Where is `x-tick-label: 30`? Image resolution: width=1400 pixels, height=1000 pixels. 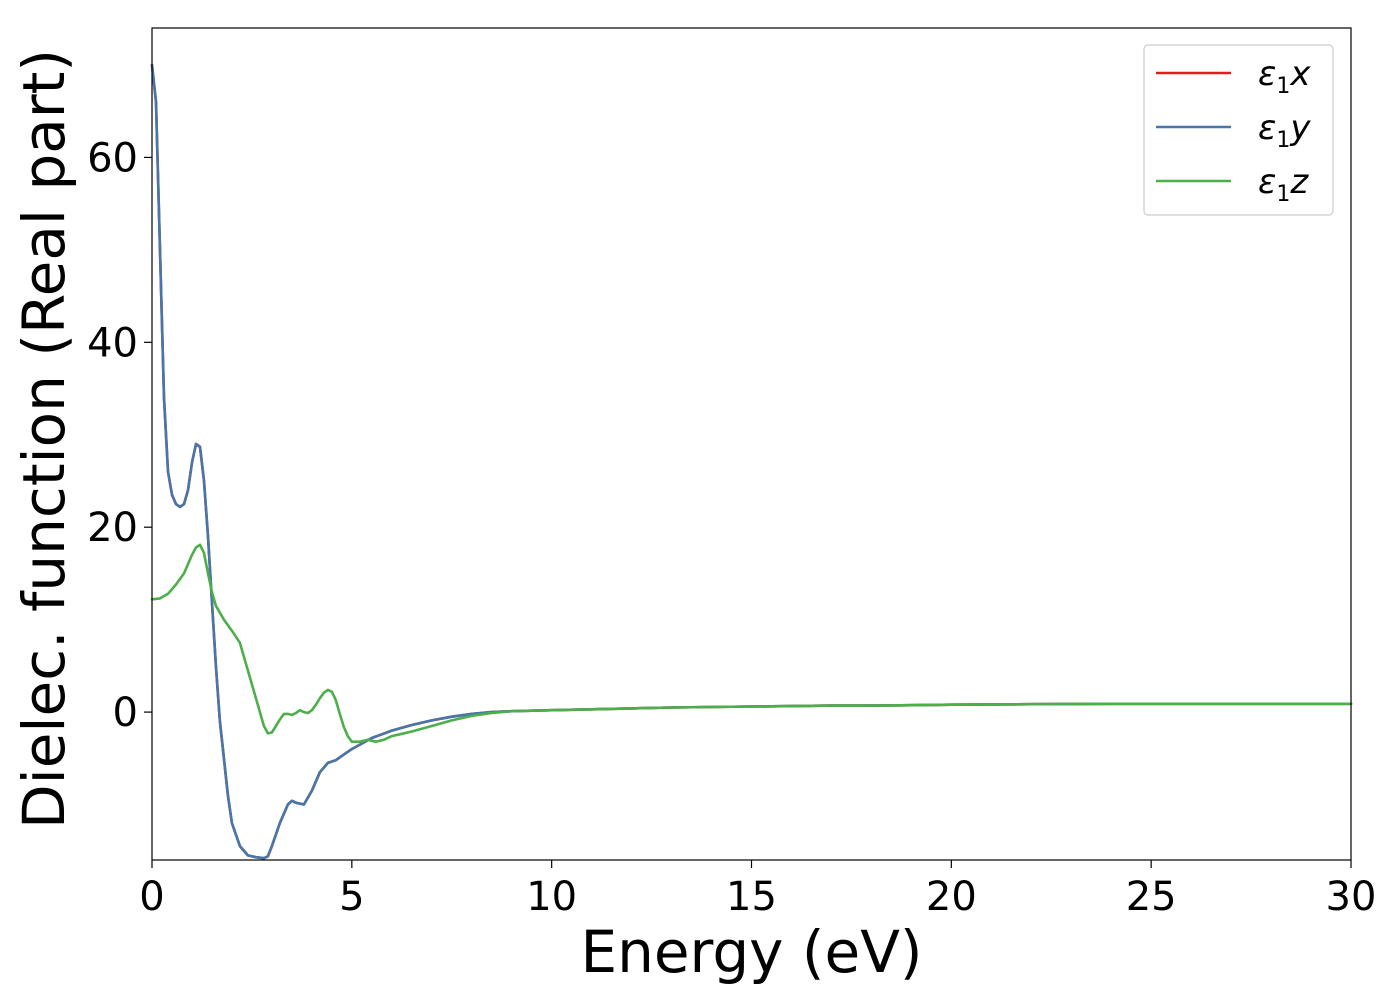 x-tick-label: 30 is located at coordinates (1351, 897).